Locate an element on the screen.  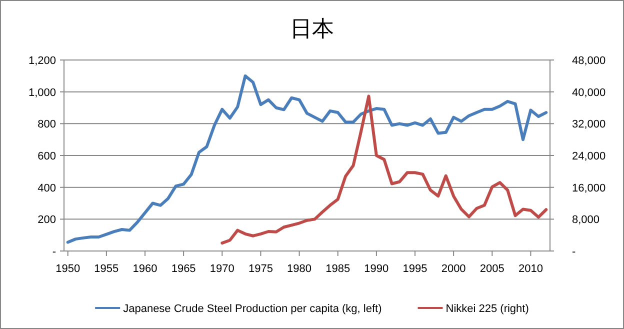
y2-tick-label: - is located at coordinates (574, 252).